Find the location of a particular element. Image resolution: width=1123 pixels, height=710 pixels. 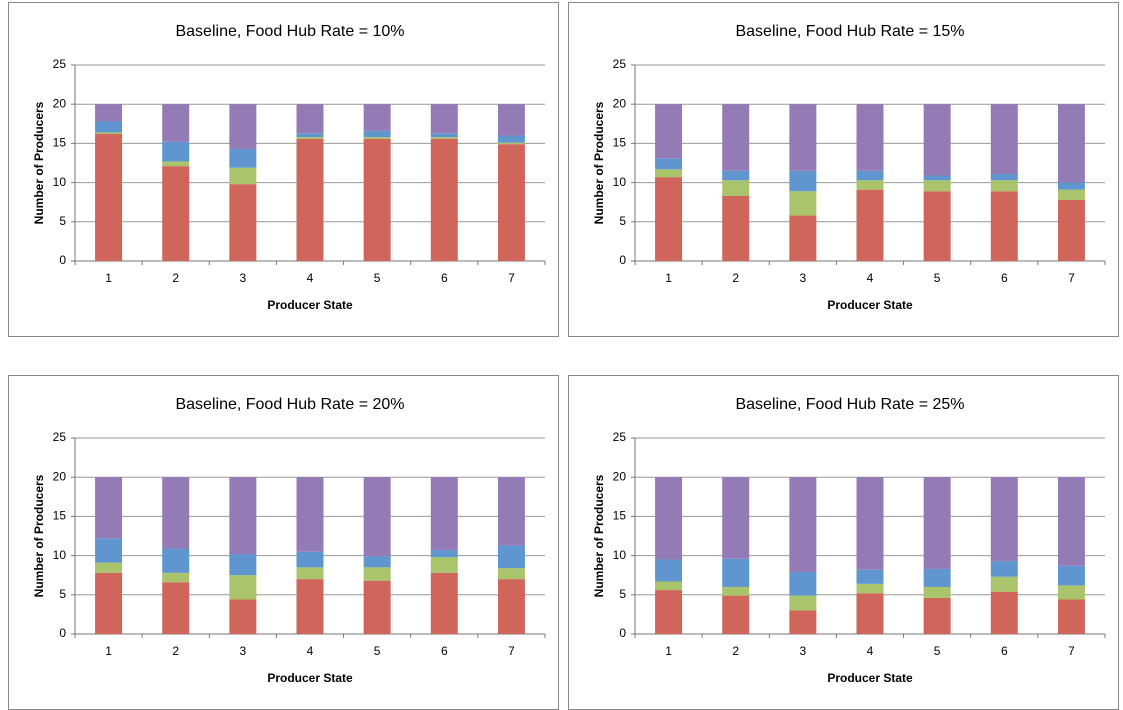

x-tick-label: 2 is located at coordinates (735, 651).